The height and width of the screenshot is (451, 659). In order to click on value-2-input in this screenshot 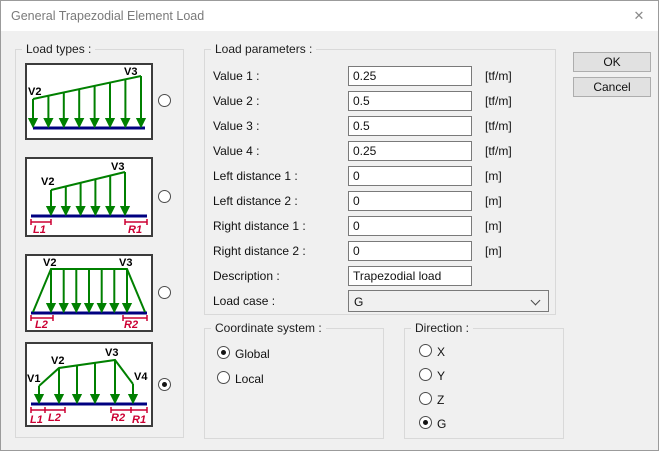, I will do `click(410, 101)`.